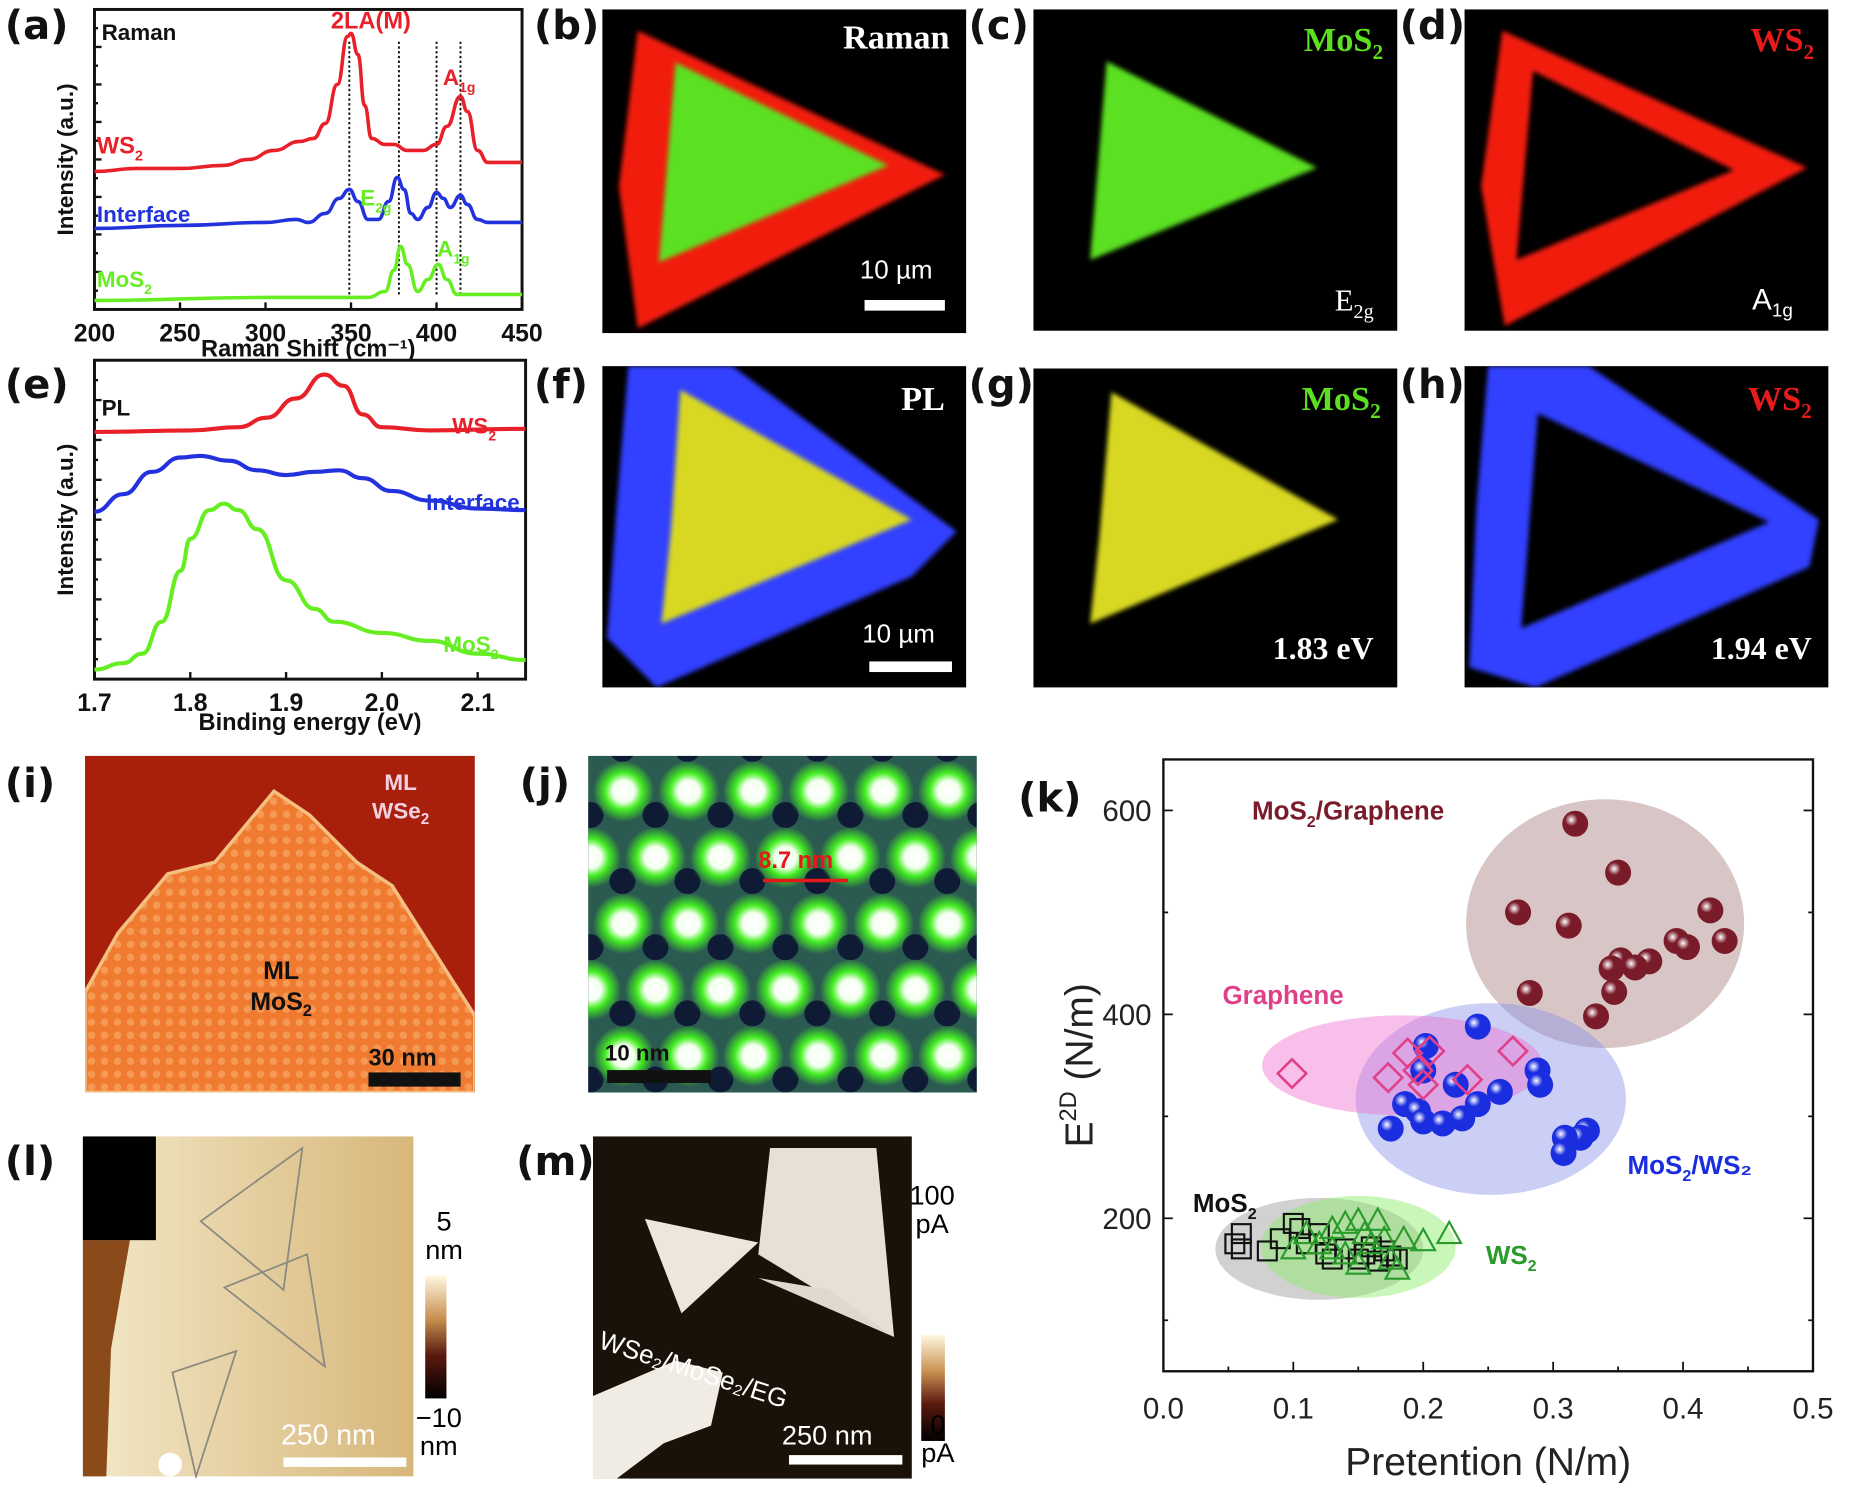 The width and height of the screenshot is (1852, 1491). Describe the element at coordinates (367, 198) in the screenshot. I see `annotation-label-main: E` at that location.